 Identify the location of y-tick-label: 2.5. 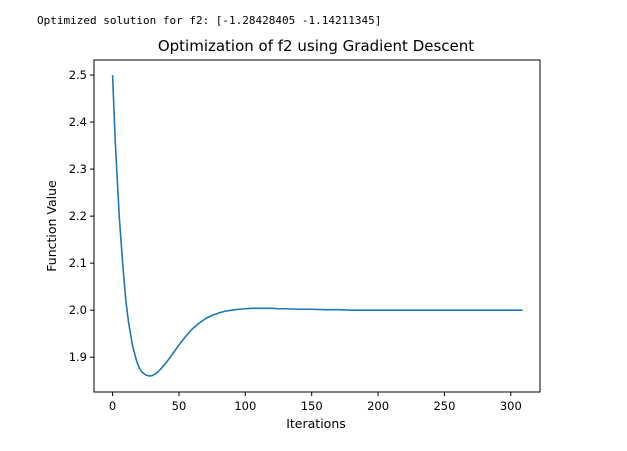
(78, 75).